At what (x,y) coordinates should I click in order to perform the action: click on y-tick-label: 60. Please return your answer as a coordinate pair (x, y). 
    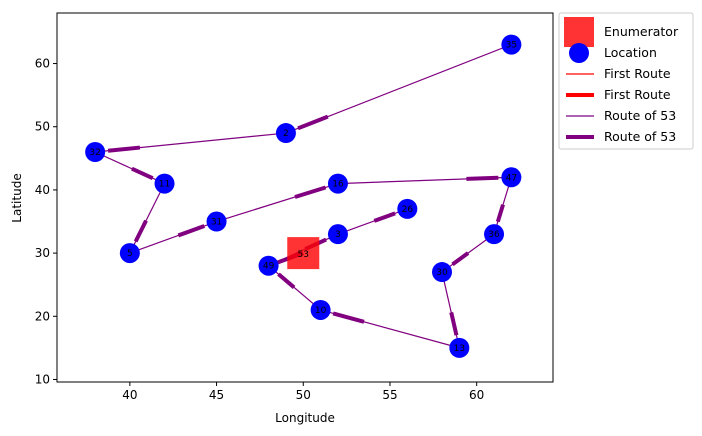
    Looking at the image, I should click on (42, 64).